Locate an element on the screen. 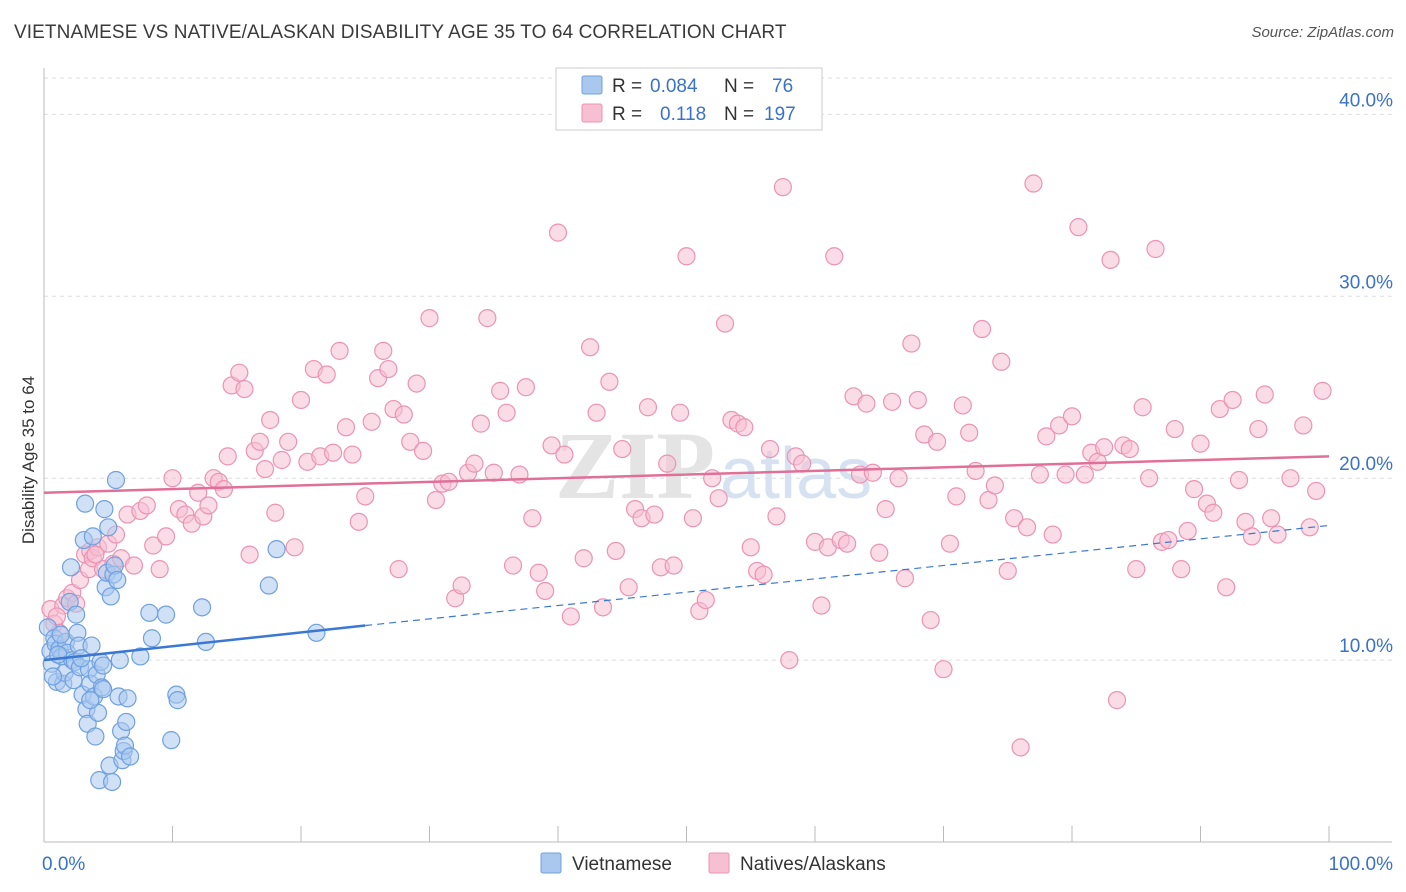  y-tick-label: 40.0% is located at coordinates (1366, 100).